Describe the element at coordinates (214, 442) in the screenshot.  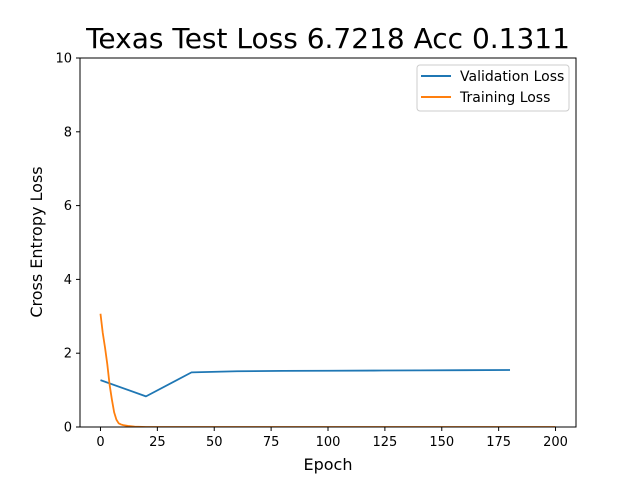
I see `x-tick-label: 50` at that location.